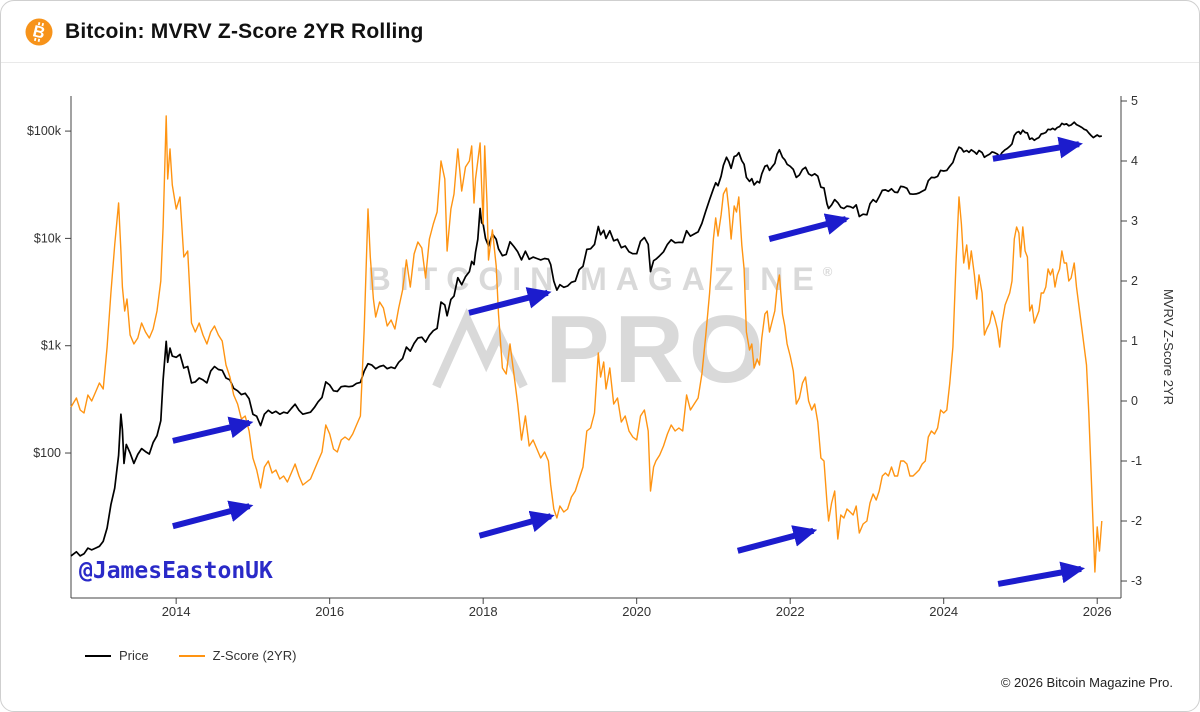  Describe the element at coordinates (1136, 461) in the screenshot. I see `zscore-tick-label: -1` at that location.